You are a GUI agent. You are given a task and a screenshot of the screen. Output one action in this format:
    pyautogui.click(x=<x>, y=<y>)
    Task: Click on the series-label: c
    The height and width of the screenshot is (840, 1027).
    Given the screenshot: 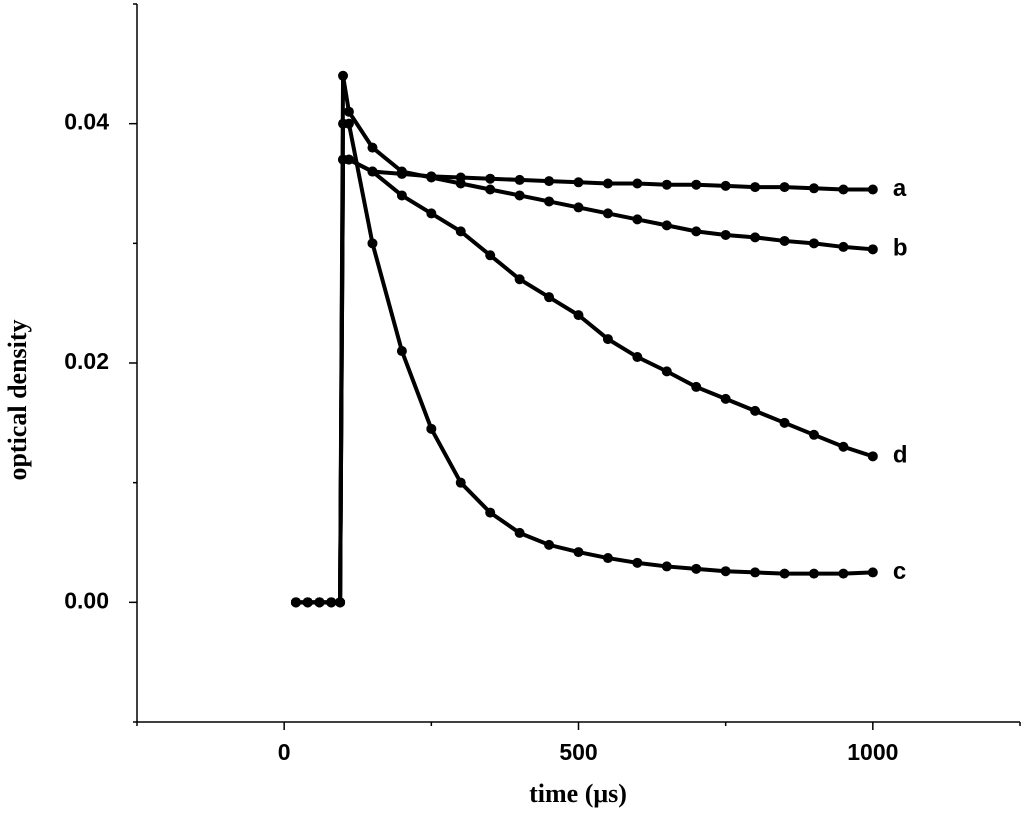 What is the action you would take?
    pyautogui.click(x=899, y=571)
    